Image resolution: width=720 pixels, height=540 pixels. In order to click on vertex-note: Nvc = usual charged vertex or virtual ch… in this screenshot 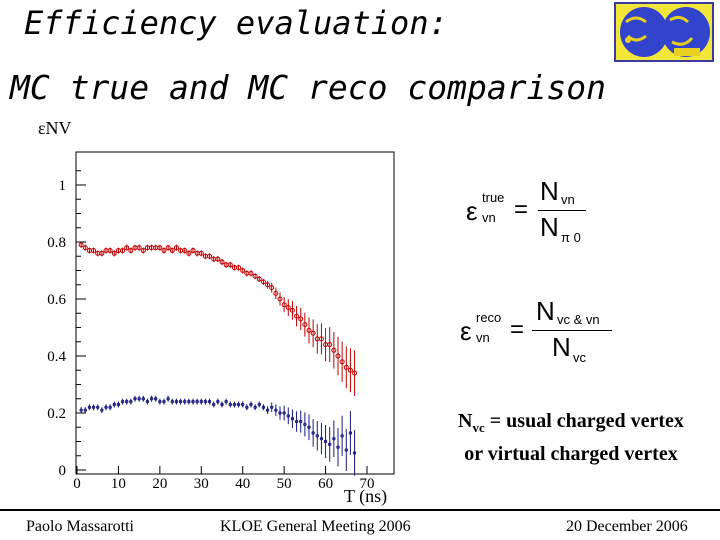, I will do `click(571, 437)`.